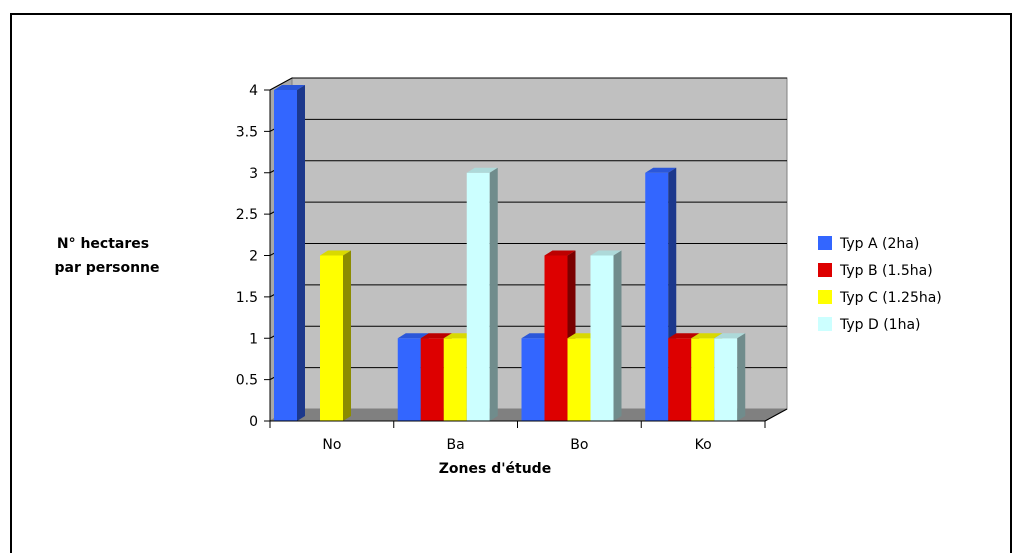 This screenshot has height=553, width=1016. Describe the element at coordinates (495, 469) in the screenshot. I see `x-axis-label: Zones d'étude` at that location.